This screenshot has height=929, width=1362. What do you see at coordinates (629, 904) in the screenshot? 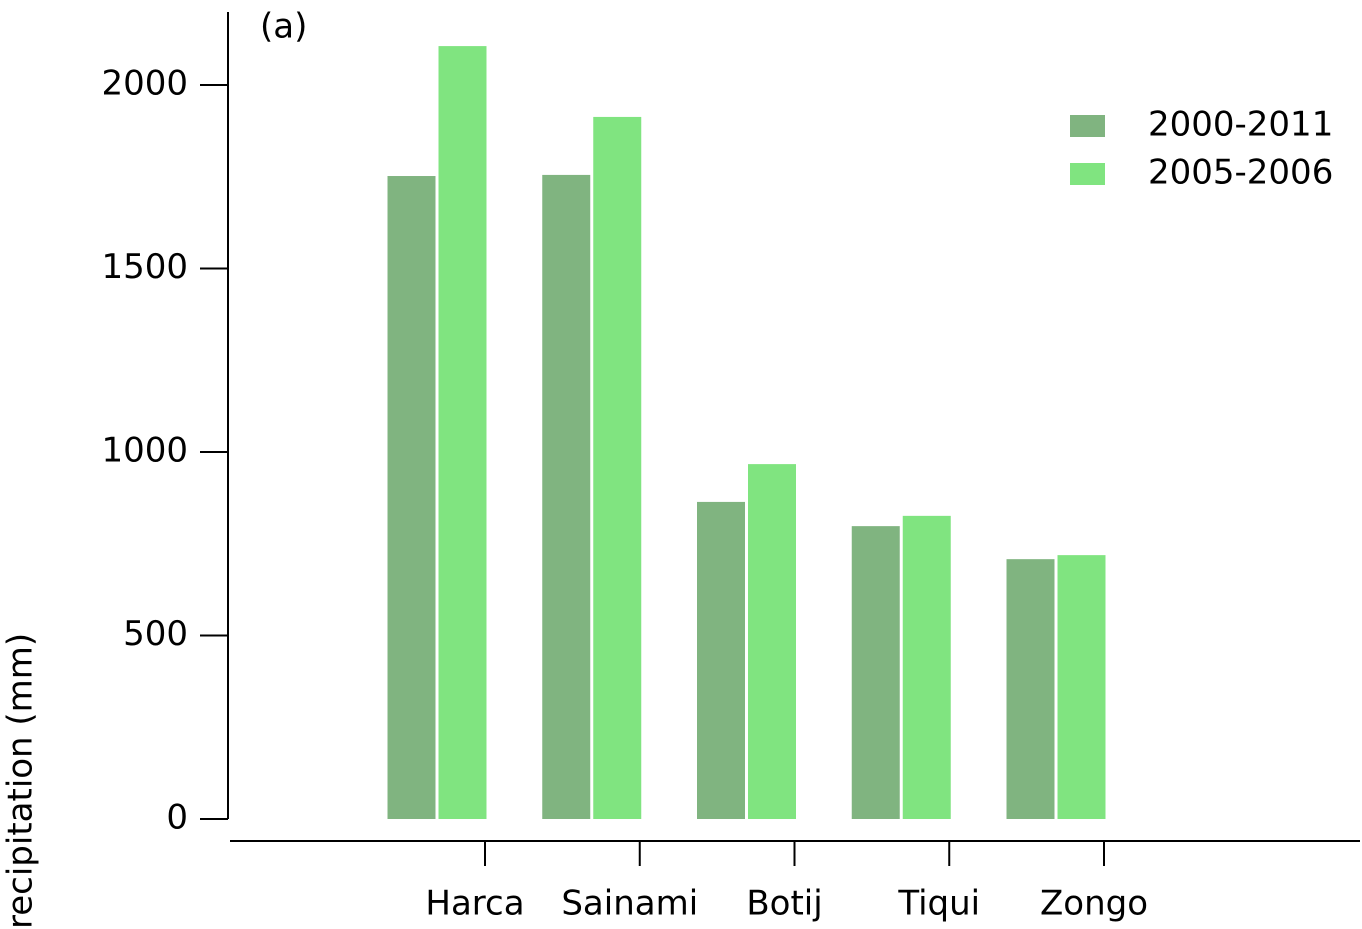
I see `x-tick-label: Sainami` at bounding box center [629, 904].